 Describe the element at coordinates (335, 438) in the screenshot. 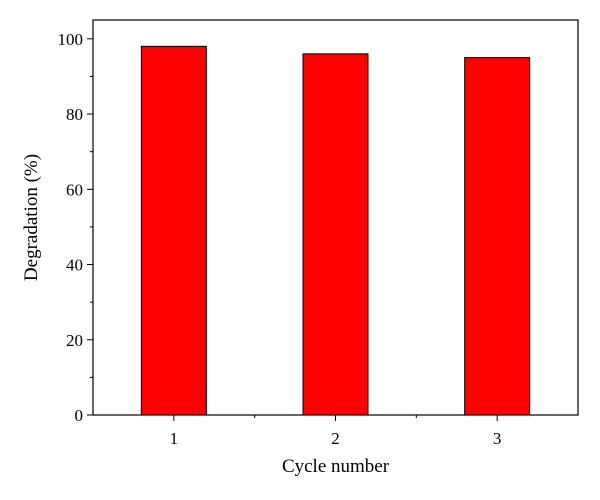

I see `x-tick-label: 2` at that location.